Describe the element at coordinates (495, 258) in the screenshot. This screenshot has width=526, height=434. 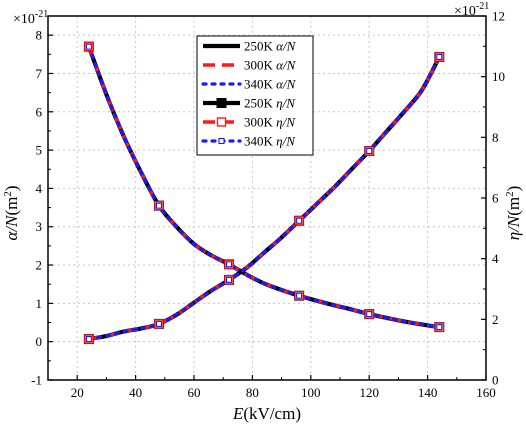
I see `y-right-tick-label: 4` at that location.